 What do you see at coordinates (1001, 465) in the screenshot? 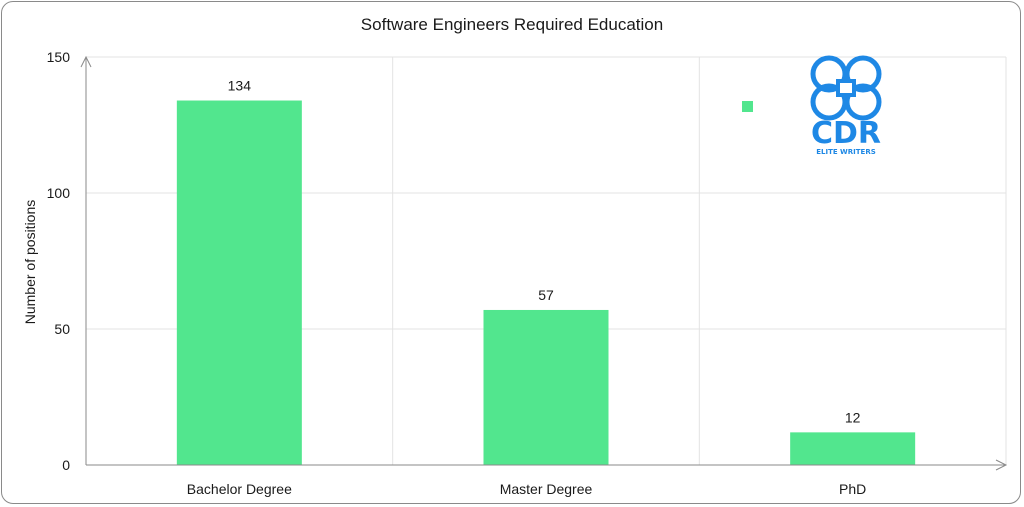
I see `x-axis-arrow` at bounding box center [1001, 465].